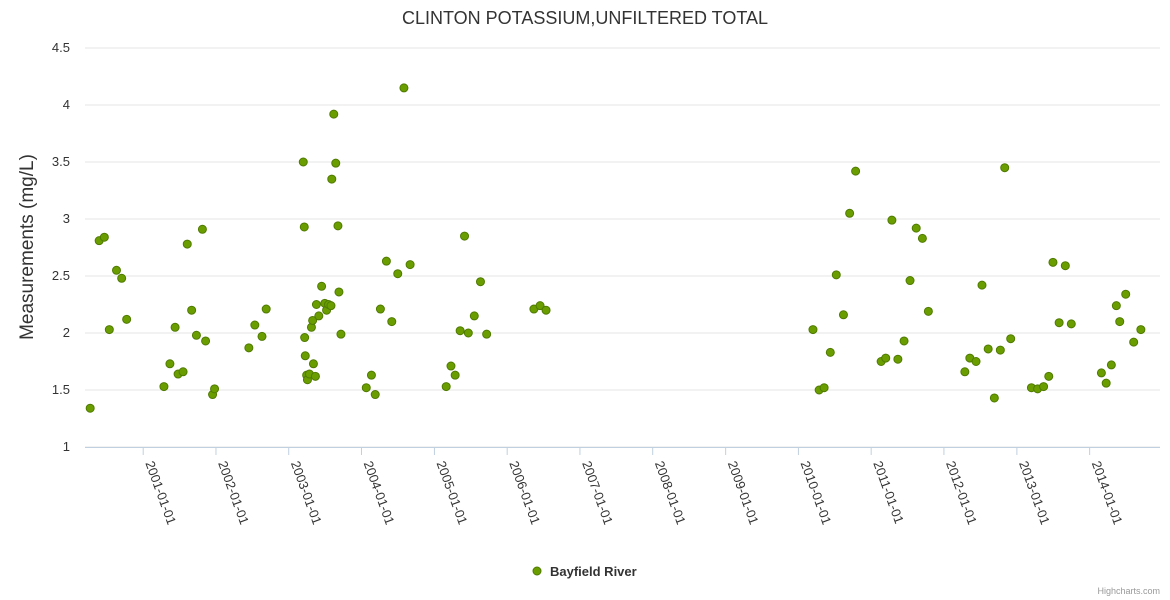 The width and height of the screenshot is (1170, 600). I want to click on legend-item-bayfield-river: Bayfield River, so click(593, 571).